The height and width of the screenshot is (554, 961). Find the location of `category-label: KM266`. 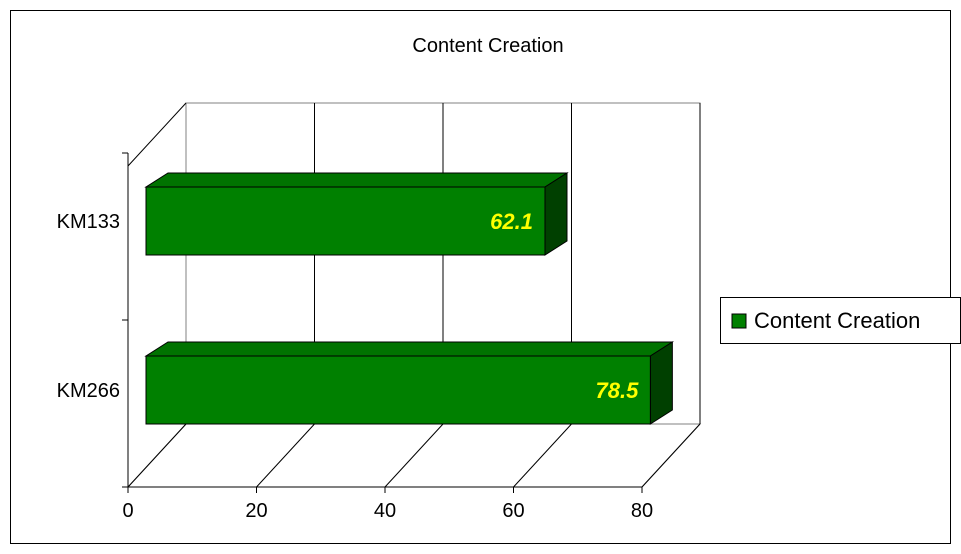

category-label: KM266 is located at coordinates (88, 391).